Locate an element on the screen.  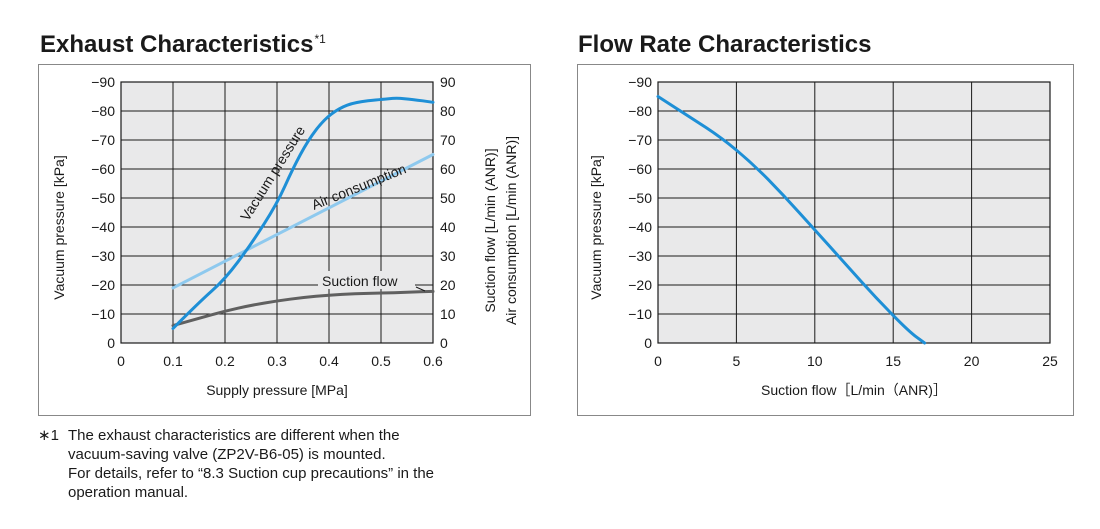
y3-axis-label-air: Air consumption [L/min (ANR)] is located at coordinates (511, 230).